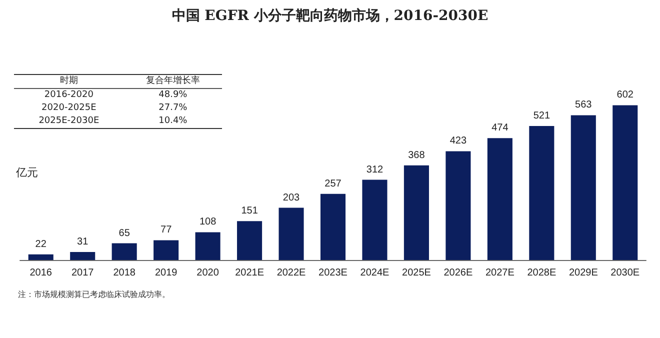  What do you see at coordinates (330, 15) in the screenshot?
I see `chart-title: 中国 EGFR 小分子靶向药物市场，2016-2030E` at bounding box center [330, 15].